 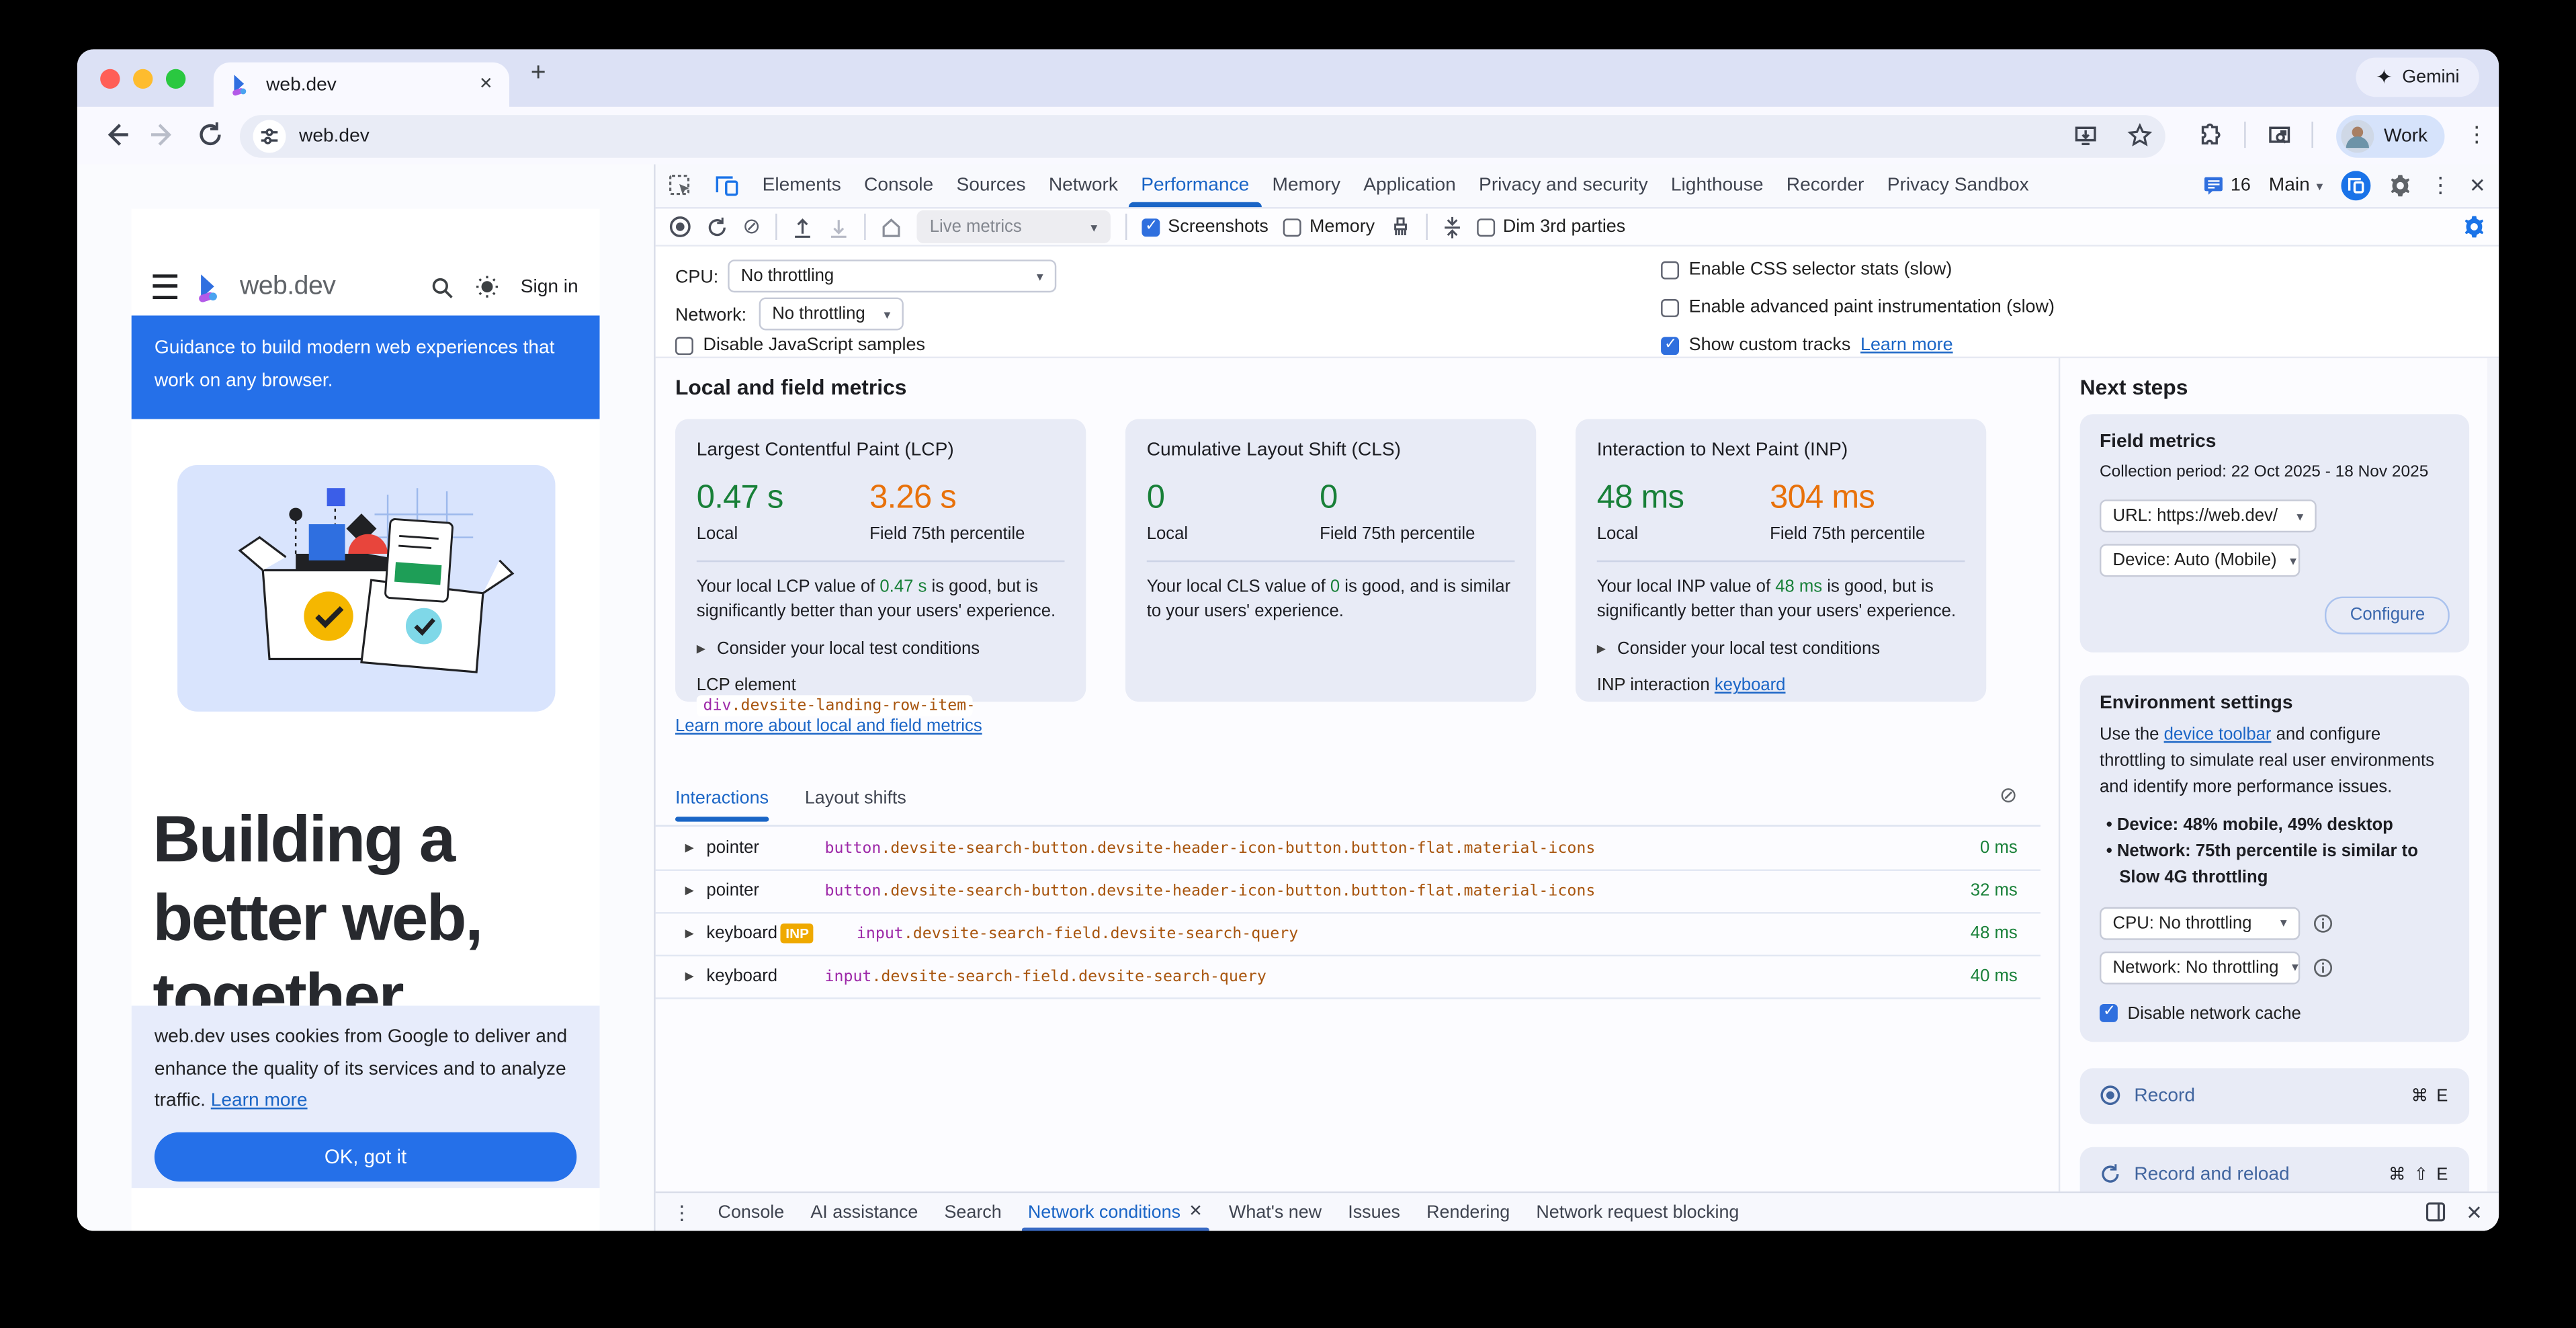 What do you see at coordinates (210, 135) in the screenshot?
I see `reload-icon` at bounding box center [210, 135].